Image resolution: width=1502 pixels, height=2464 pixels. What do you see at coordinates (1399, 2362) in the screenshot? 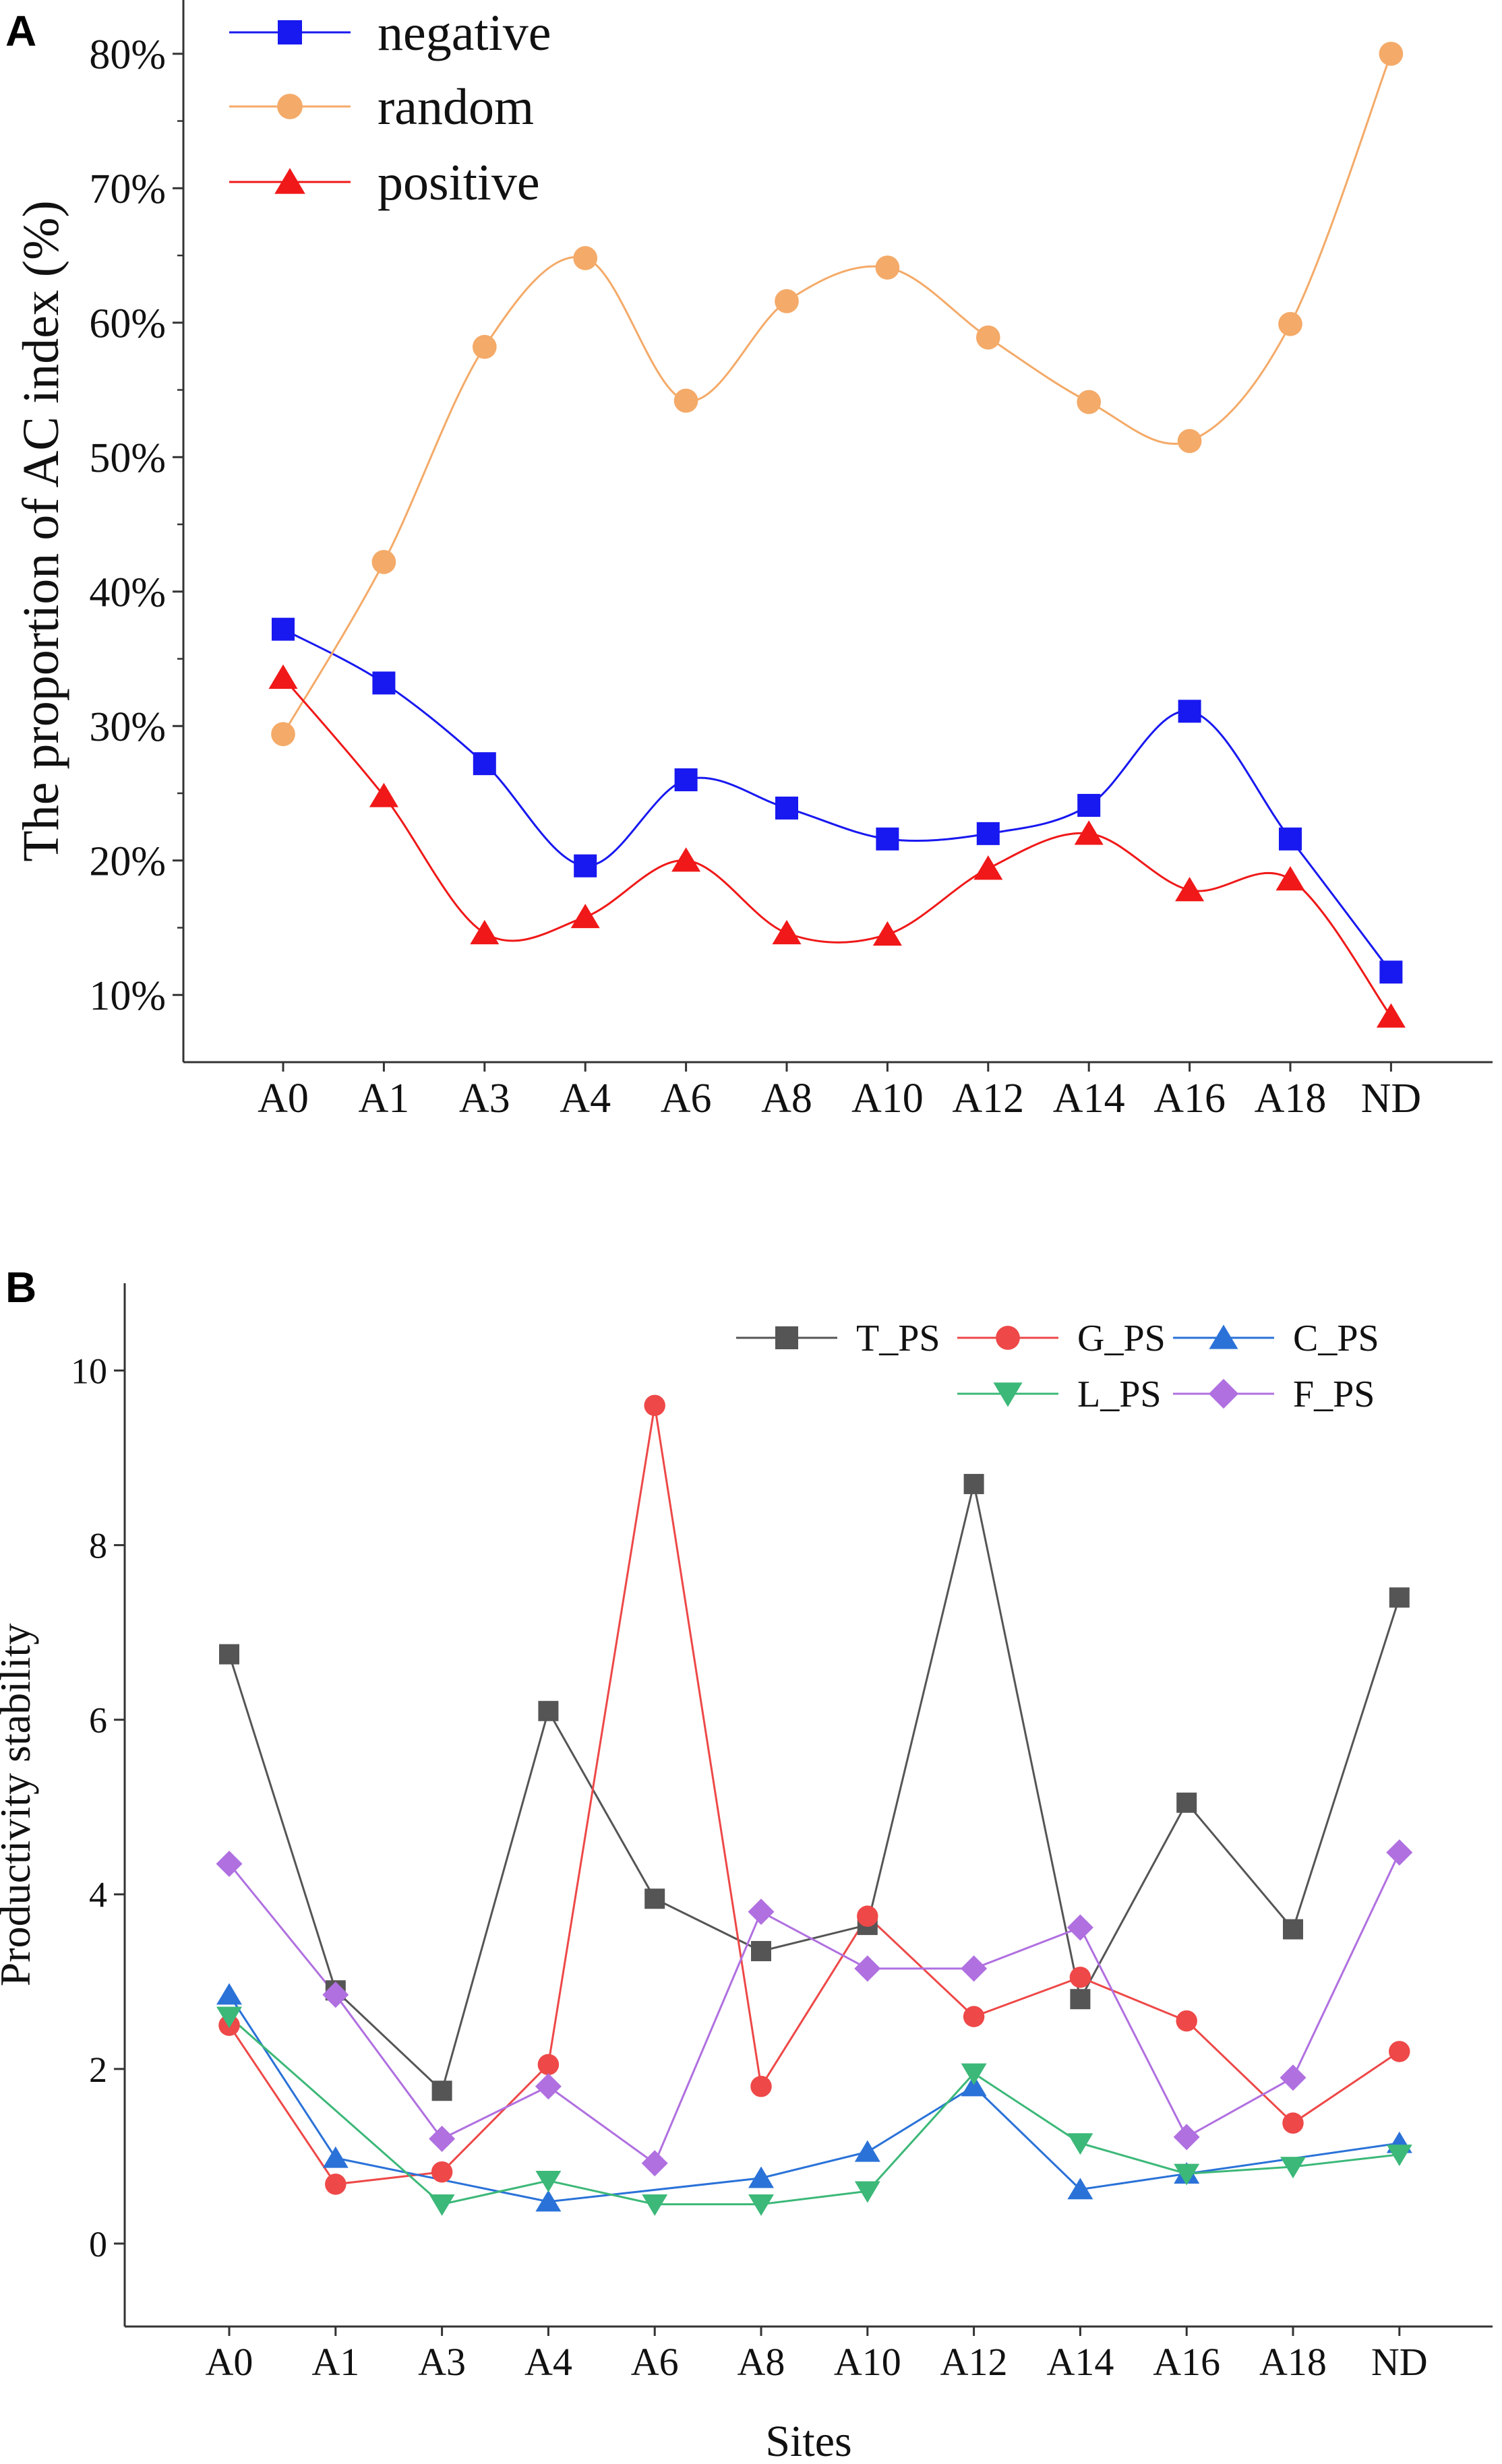
I see `x-tick-label: ND` at bounding box center [1399, 2362].